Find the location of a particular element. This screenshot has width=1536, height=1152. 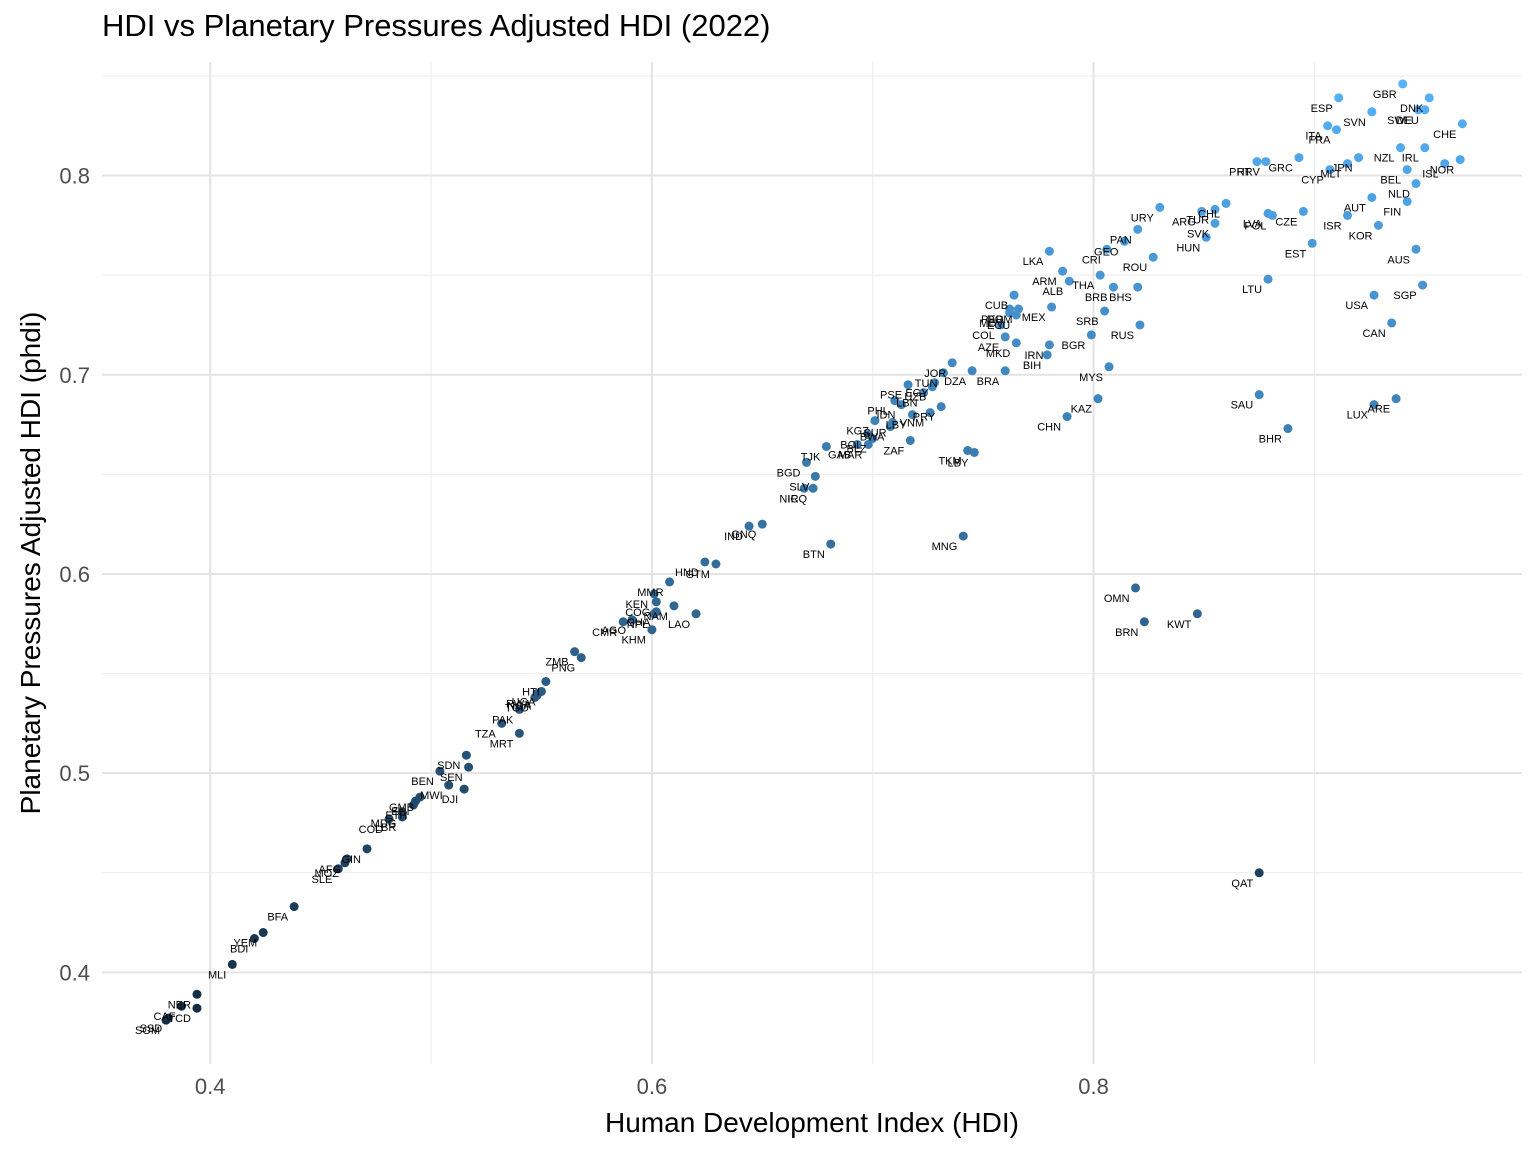

point-label: COL is located at coordinates (983, 336).